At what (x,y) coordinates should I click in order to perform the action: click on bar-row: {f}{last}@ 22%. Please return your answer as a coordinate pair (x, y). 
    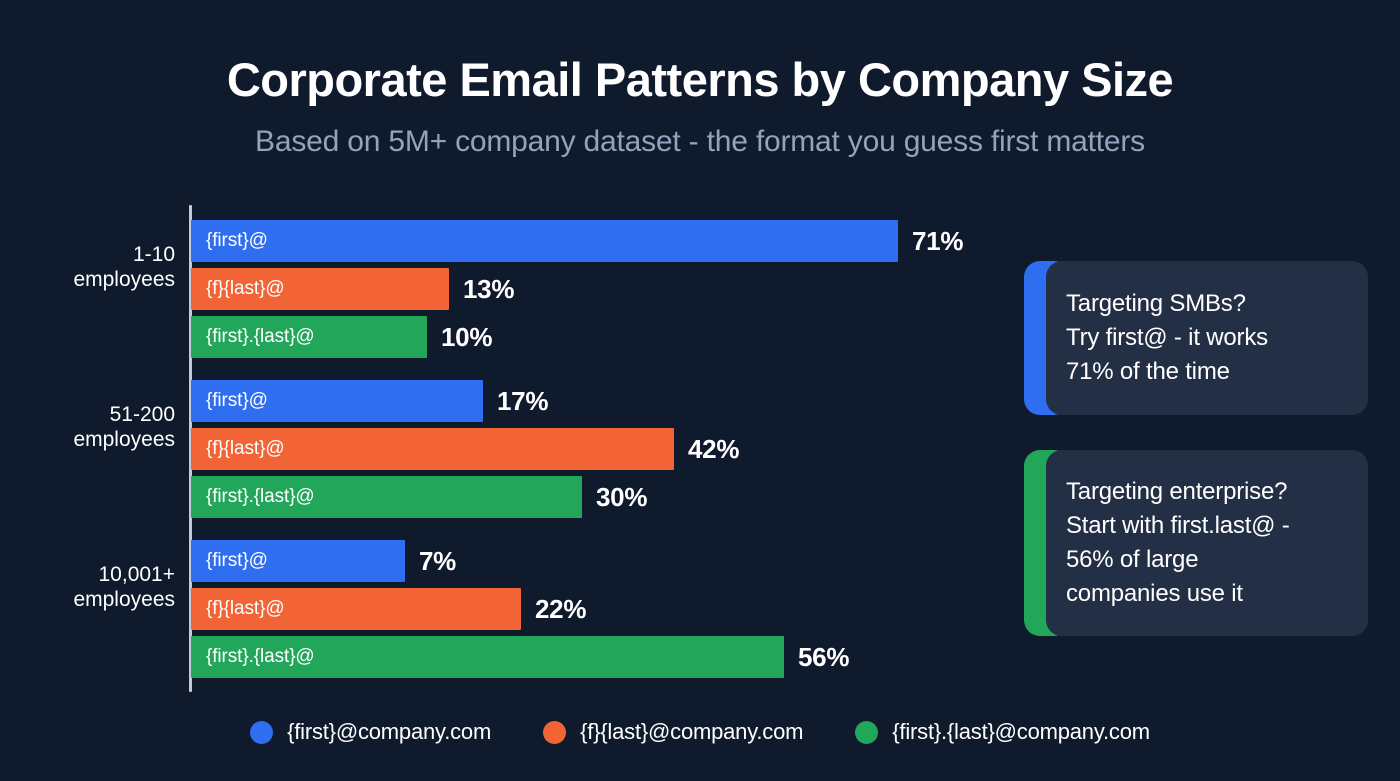
    Looking at the image, I should click on (741, 609).